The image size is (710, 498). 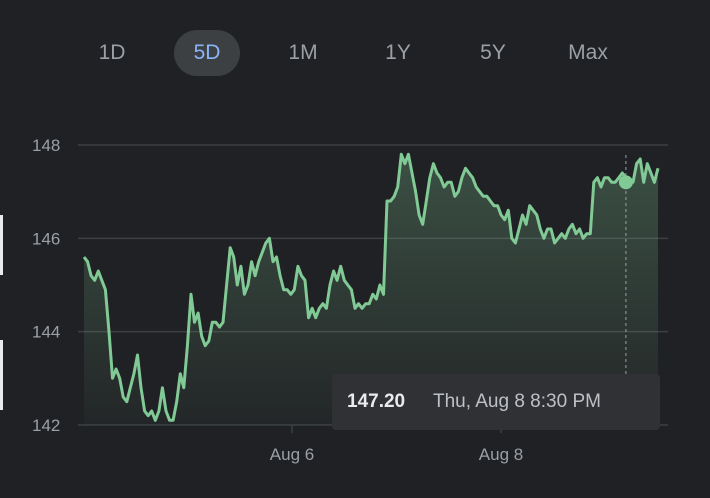 I want to click on hover-marker, so click(x=625, y=182).